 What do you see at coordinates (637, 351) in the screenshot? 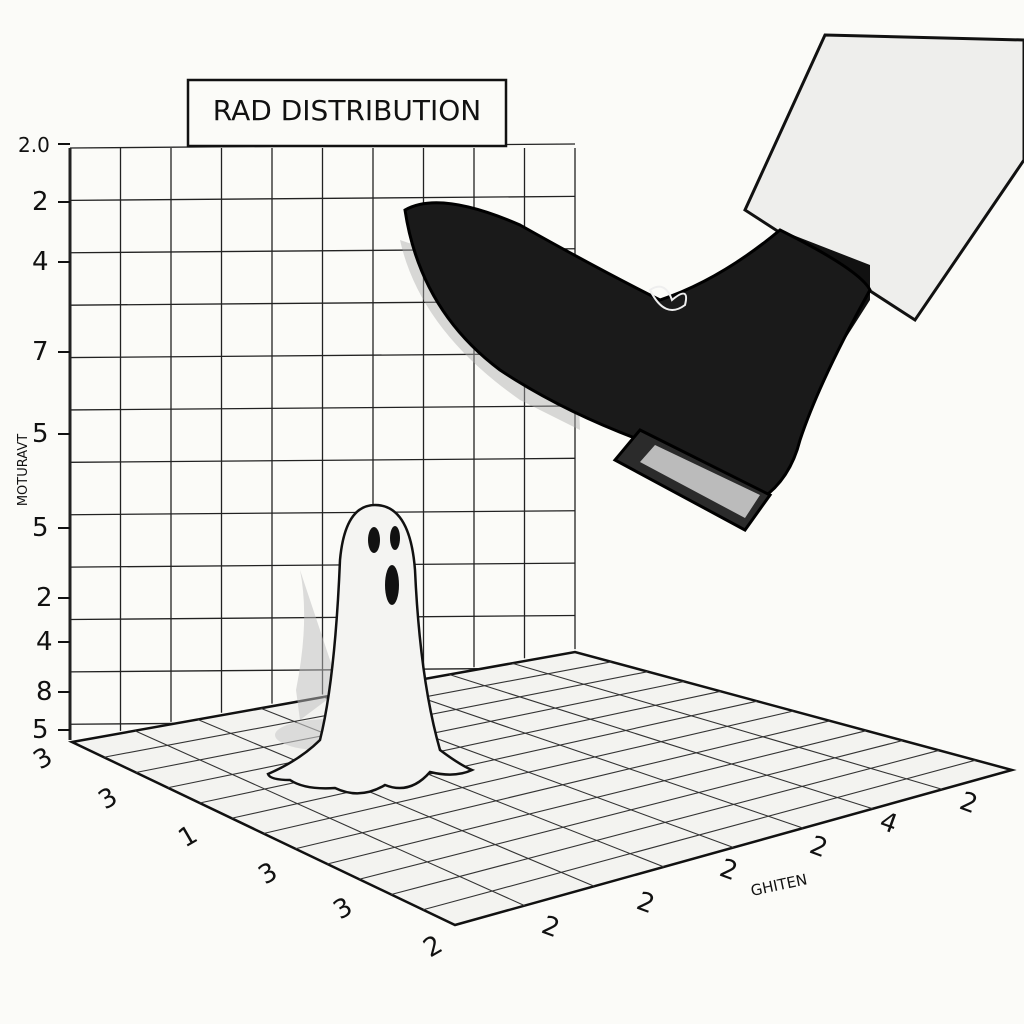
I see `shoe` at bounding box center [637, 351].